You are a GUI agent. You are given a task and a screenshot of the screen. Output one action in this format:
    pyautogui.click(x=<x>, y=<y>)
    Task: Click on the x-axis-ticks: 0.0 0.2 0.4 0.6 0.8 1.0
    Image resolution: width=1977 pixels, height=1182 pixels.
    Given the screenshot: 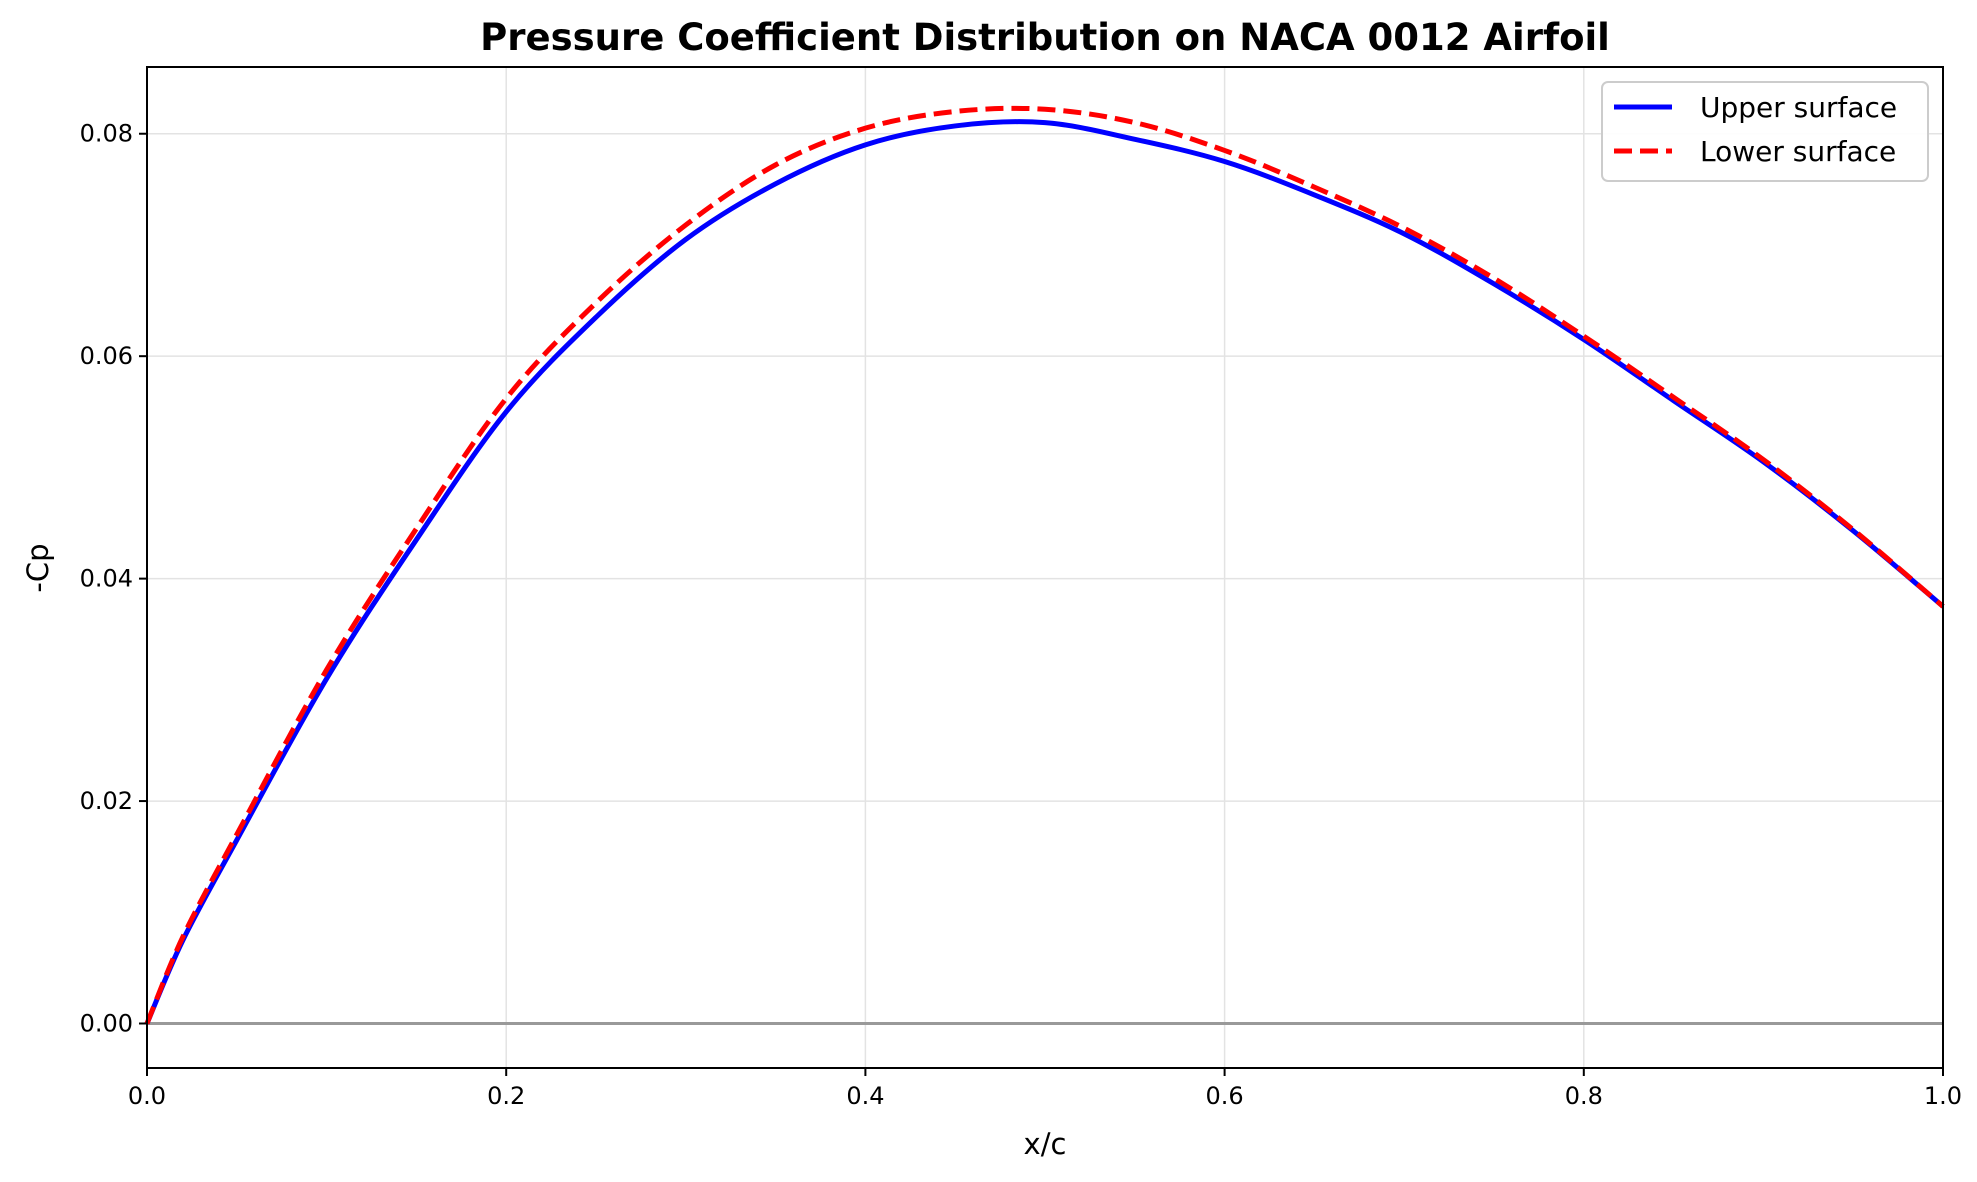 What is the action you would take?
    pyautogui.click(x=1045, y=1089)
    